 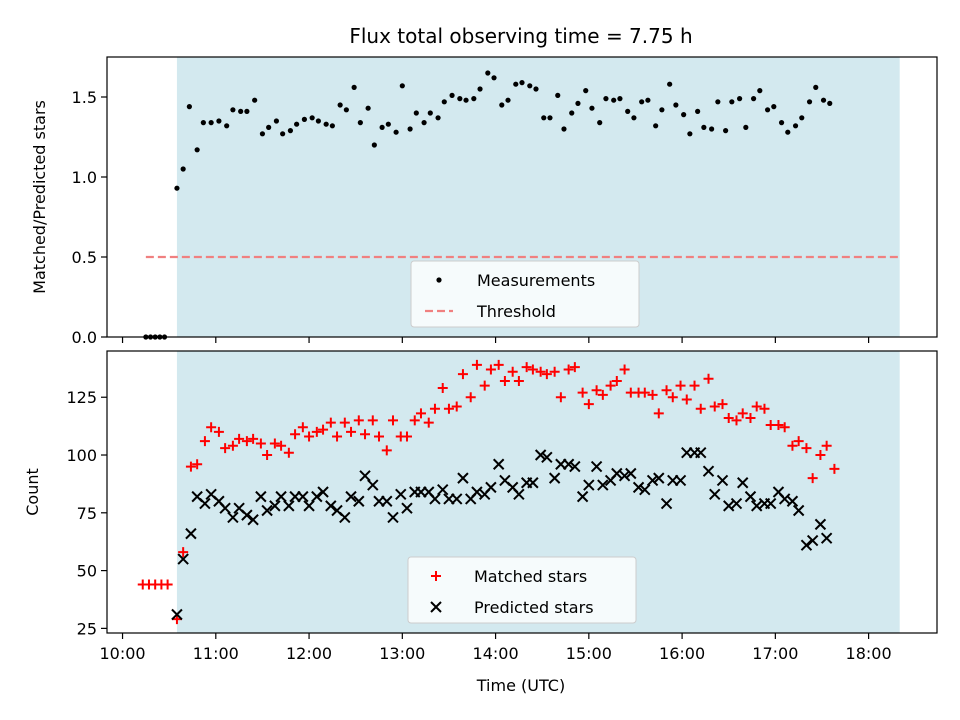 I want to click on y-axis-label: Matched/Predicted stars, so click(x=39, y=197).